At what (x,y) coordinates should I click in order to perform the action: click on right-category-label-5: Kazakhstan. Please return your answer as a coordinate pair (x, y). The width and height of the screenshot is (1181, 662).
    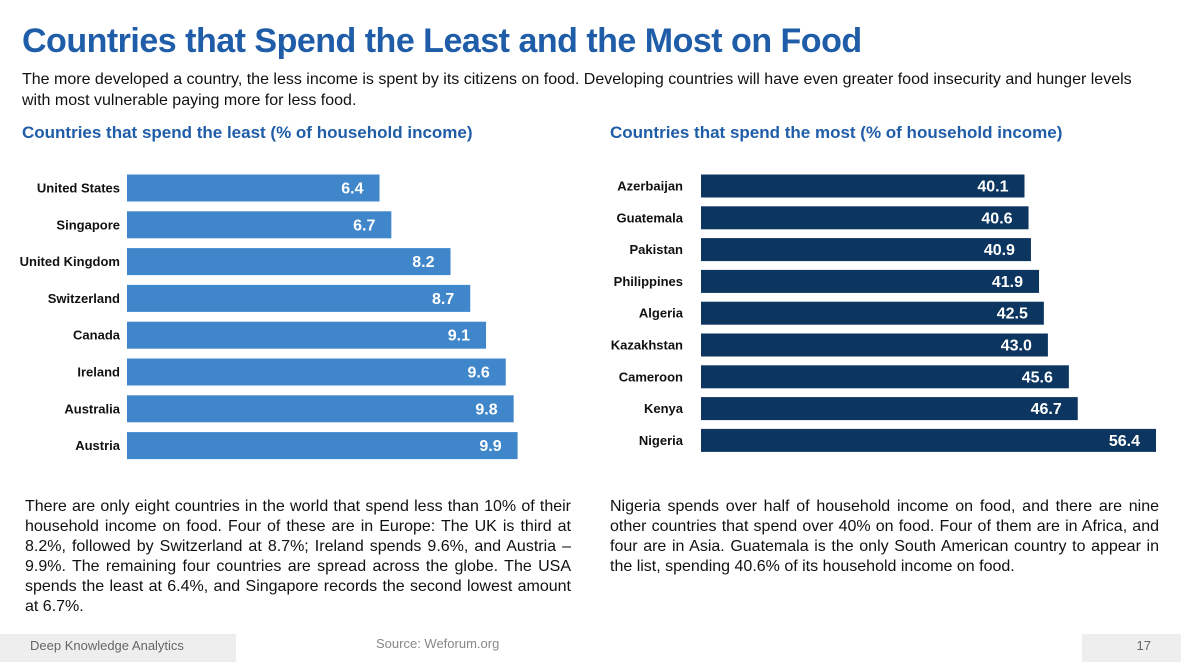
    Looking at the image, I should click on (647, 345).